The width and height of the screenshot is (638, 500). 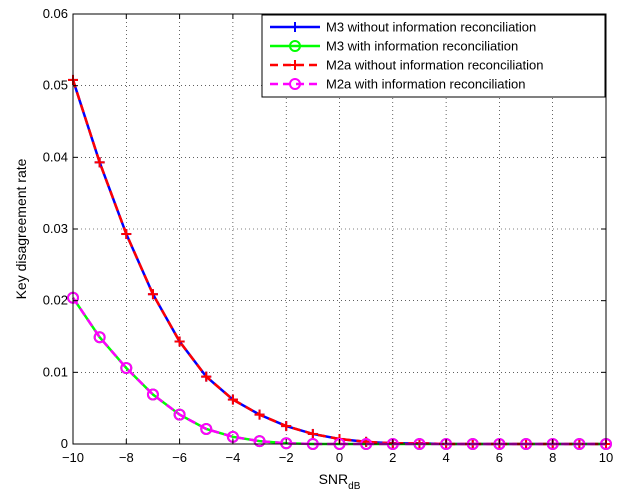 I want to click on x-tick-label: −4, so click(x=232, y=457).